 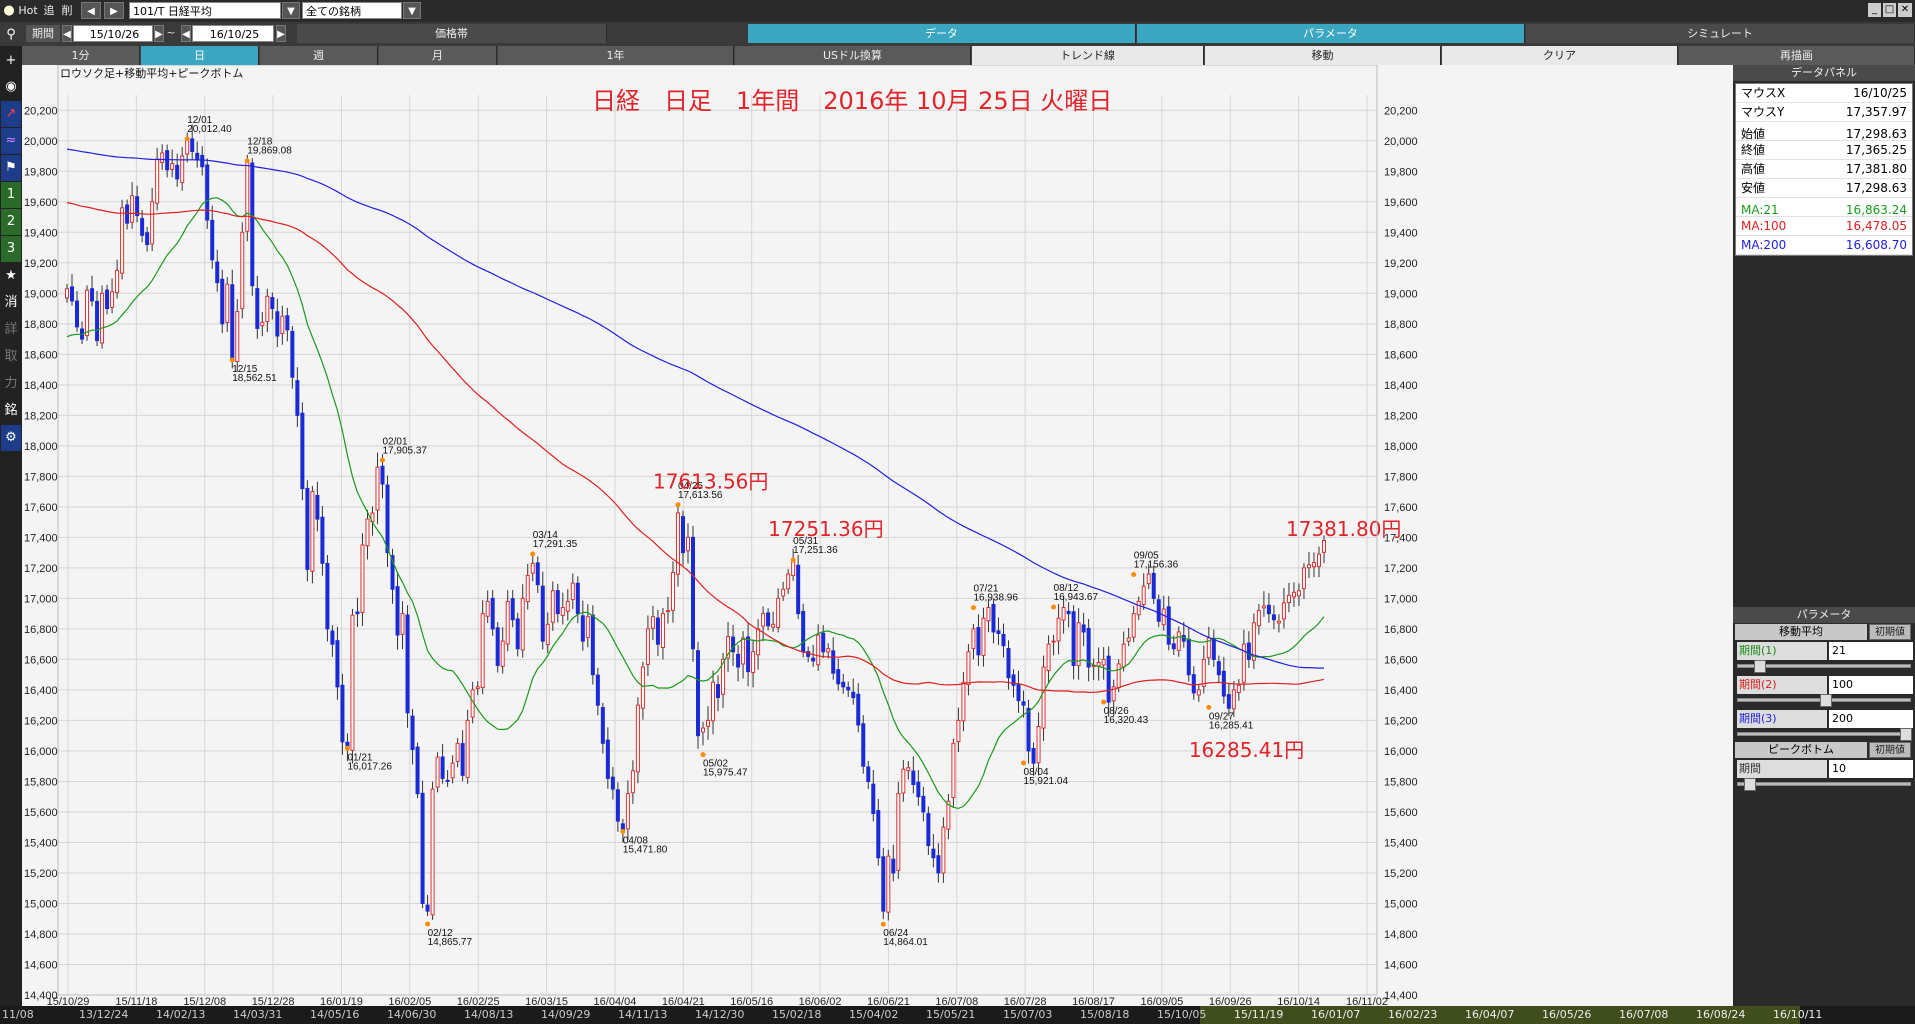 I want to click on chart-purple-icon: ≈, so click(x=11, y=141).